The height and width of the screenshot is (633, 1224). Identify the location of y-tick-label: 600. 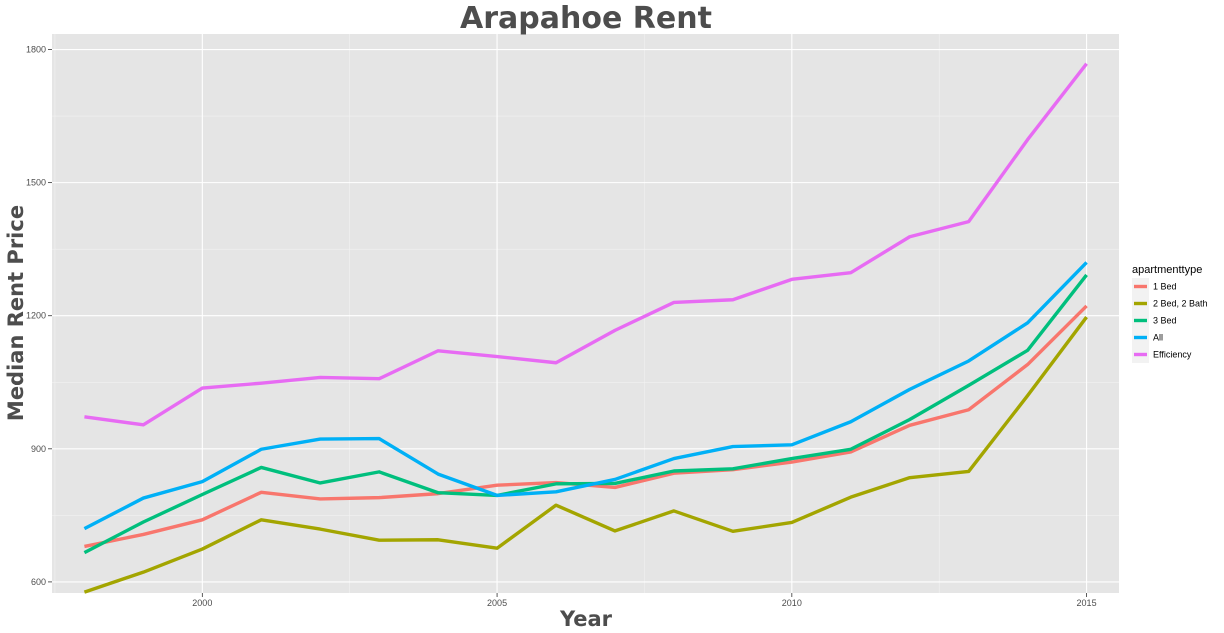
(38, 582).